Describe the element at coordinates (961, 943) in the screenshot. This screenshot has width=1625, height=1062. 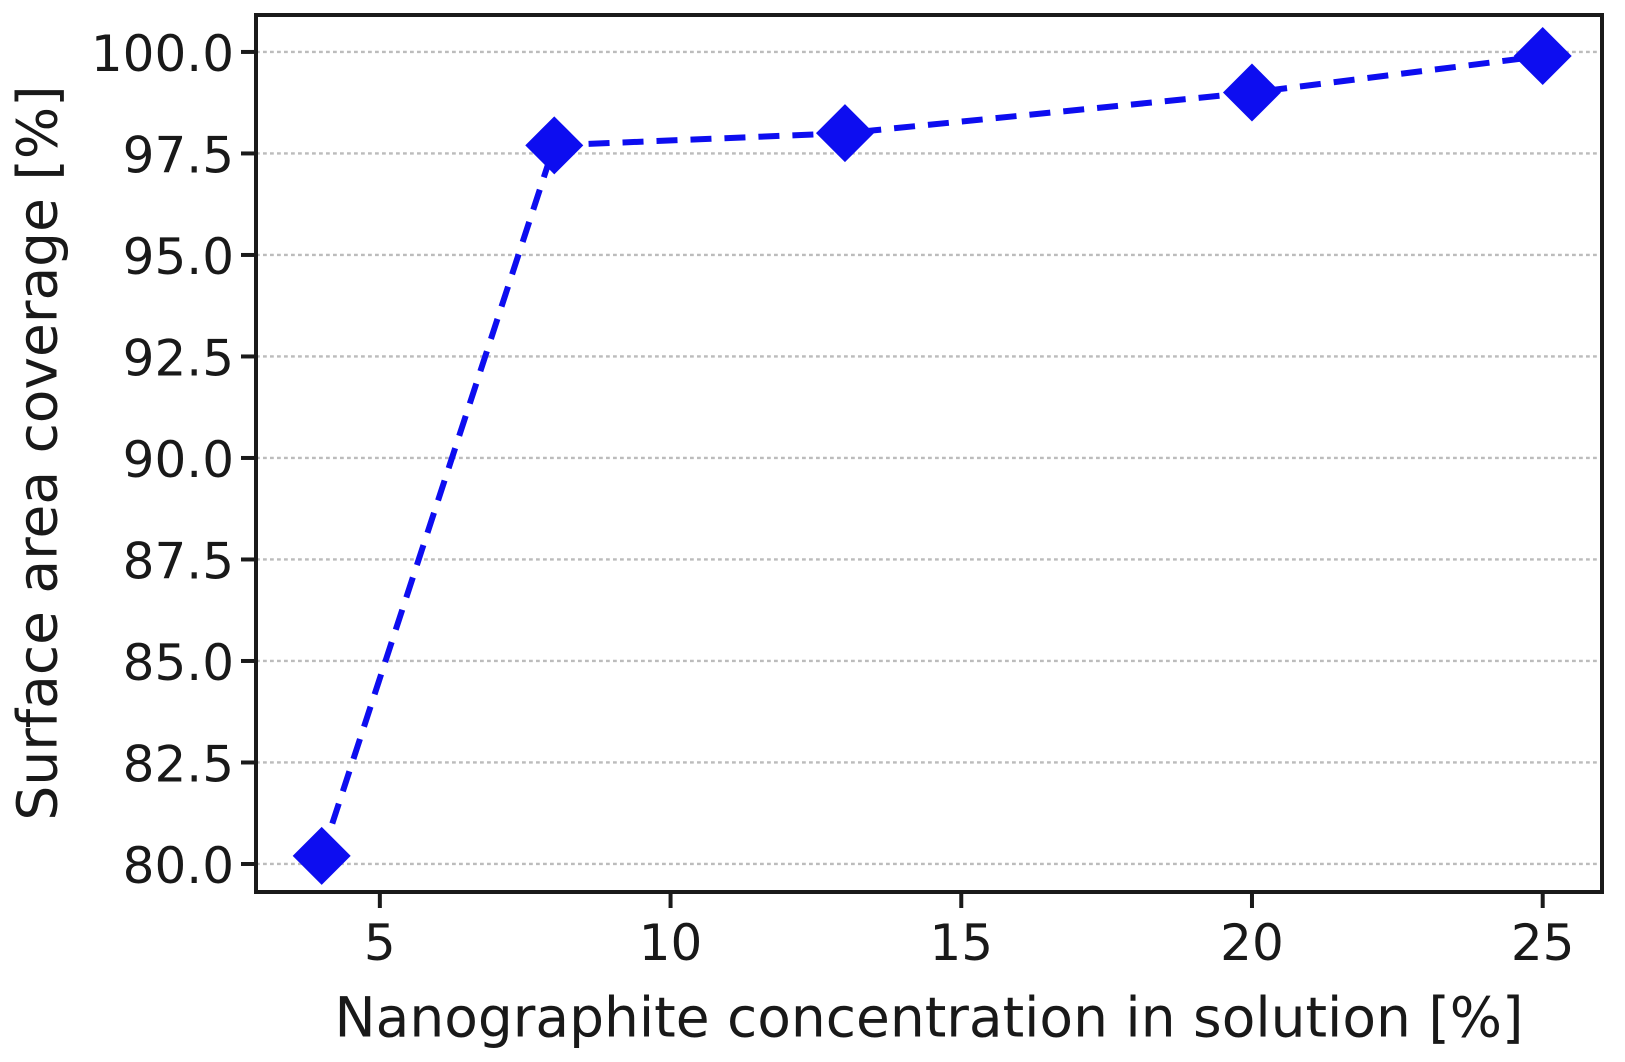
I see `x-tick-label: 15` at that location.